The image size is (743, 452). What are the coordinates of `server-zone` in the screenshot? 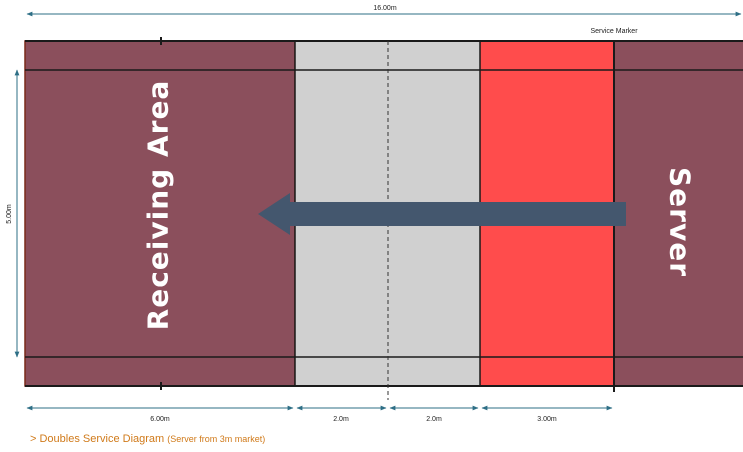 It's located at (678, 213).